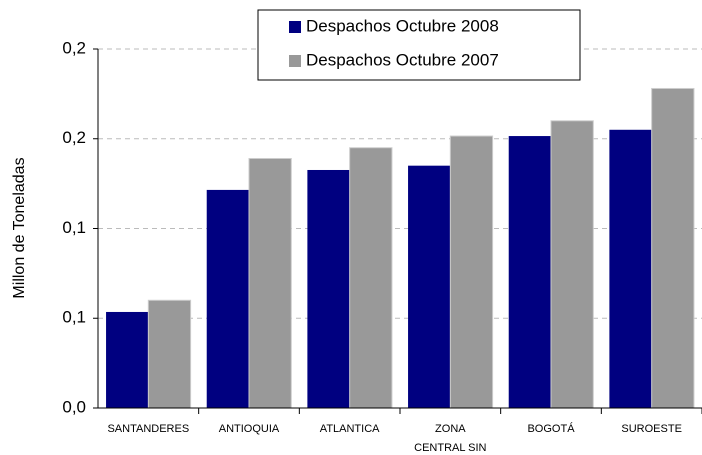 Image resolution: width=702 pixels, height=455 pixels. What do you see at coordinates (402, 59) in the screenshot?
I see `legend-label: Despachos Octubre 2007` at bounding box center [402, 59].